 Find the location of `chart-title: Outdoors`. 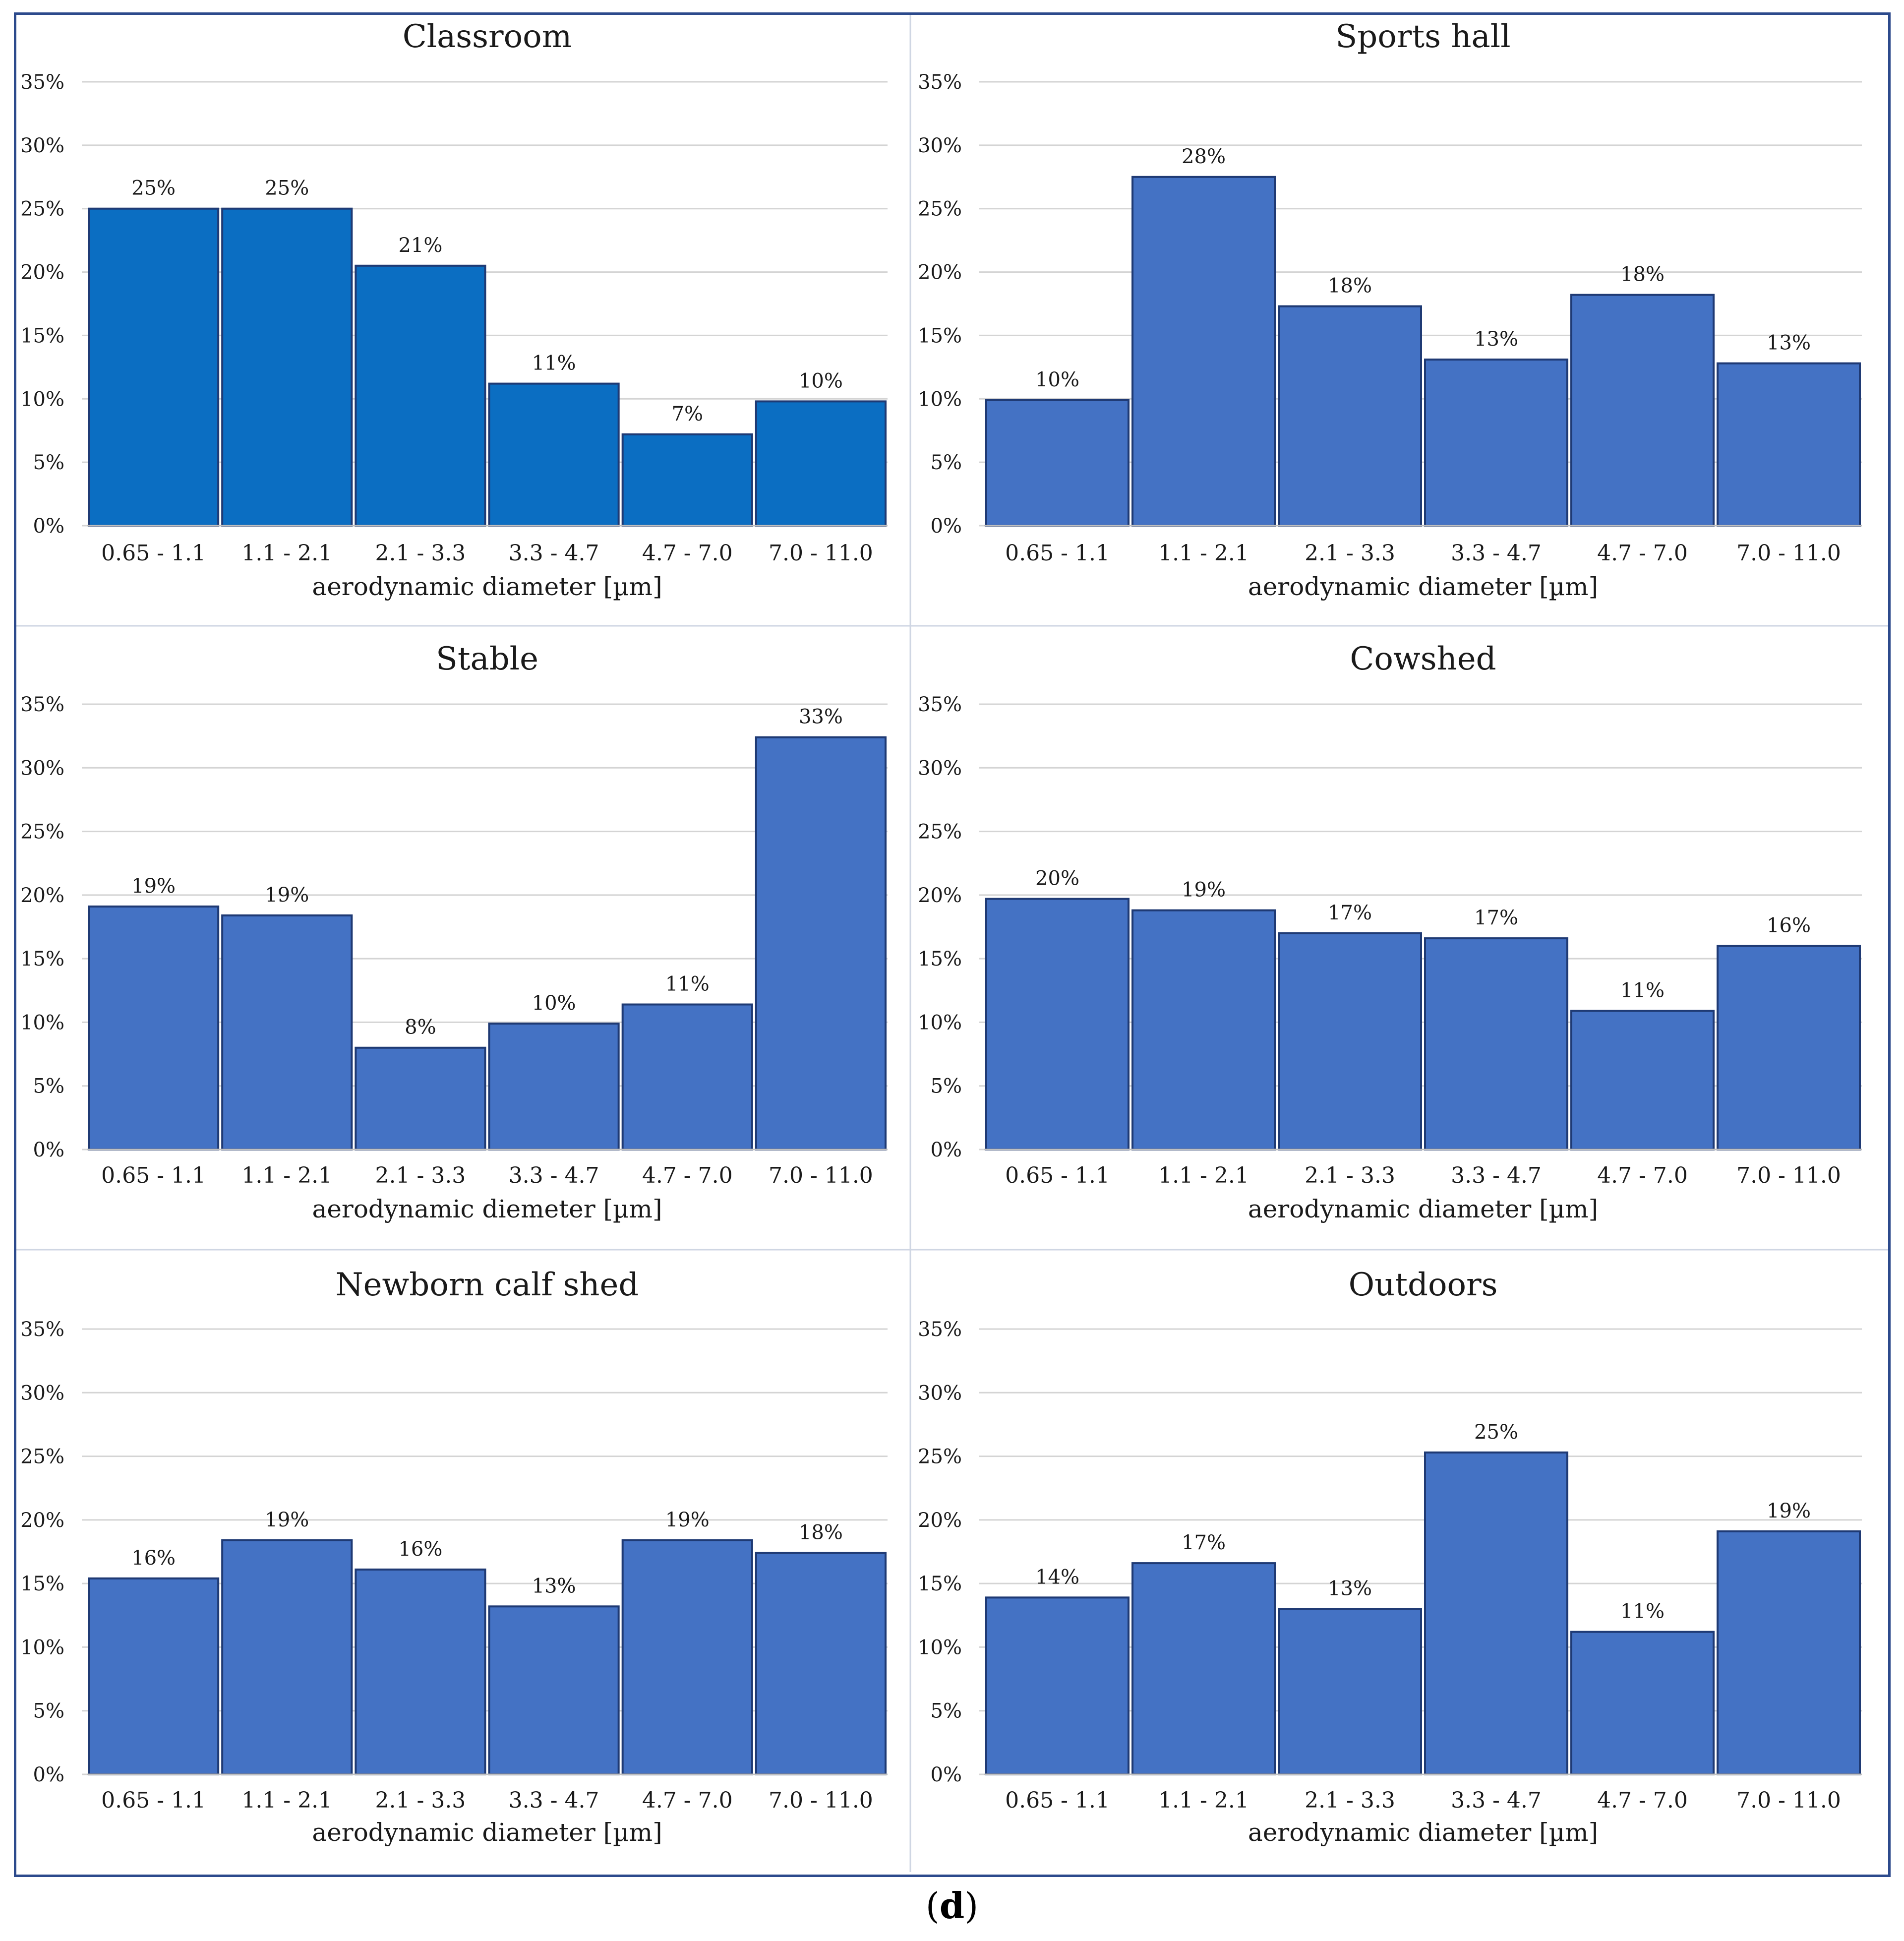

chart-title: Outdoors is located at coordinates (1423, 1285).